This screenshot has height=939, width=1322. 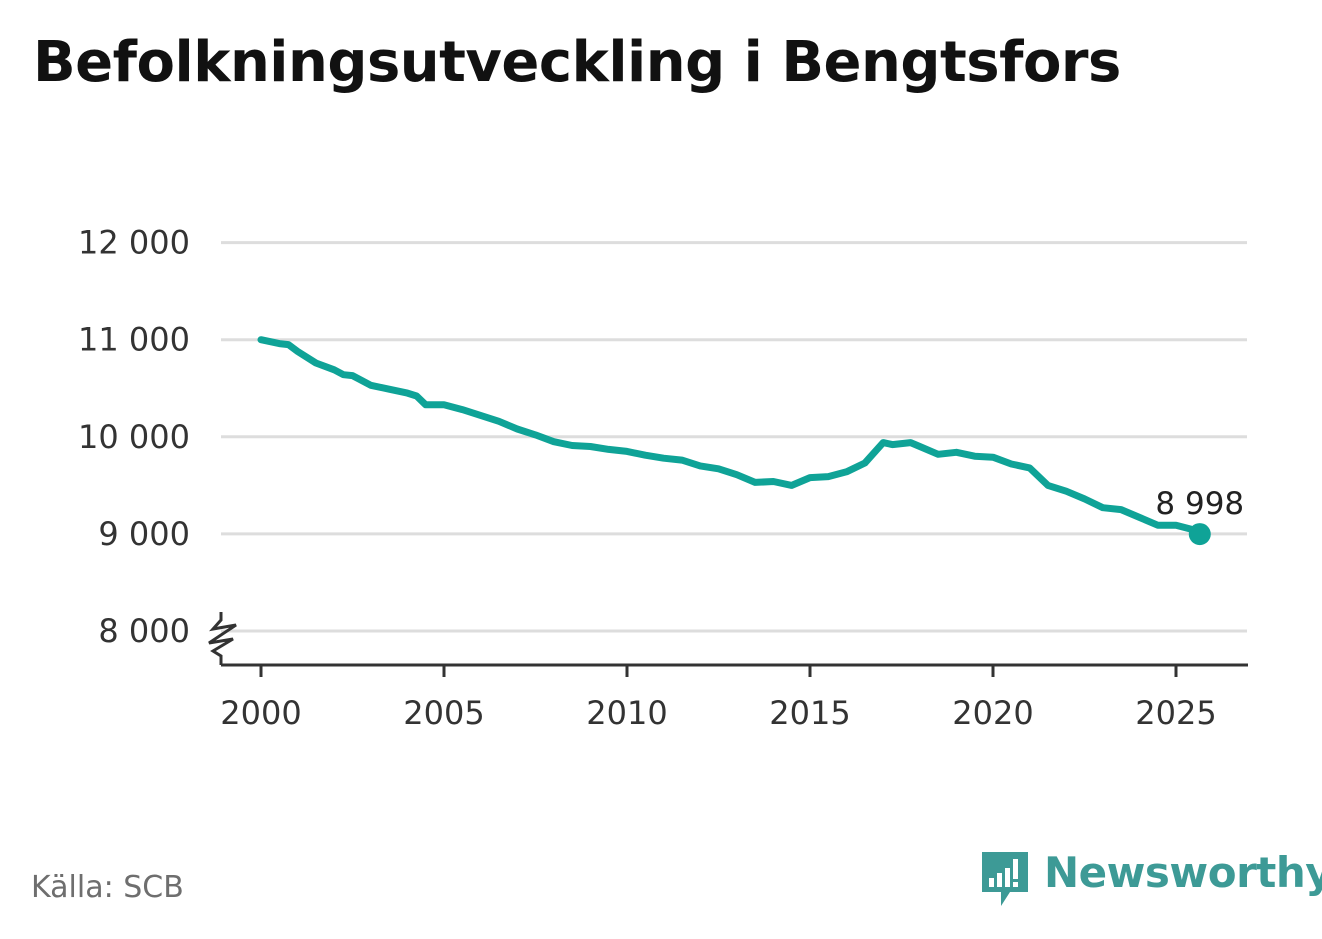 What do you see at coordinates (577, 62) in the screenshot?
I see `chart-title: Befolkningsutveckling i Bengtsfors` at bounding box center [577, 62].